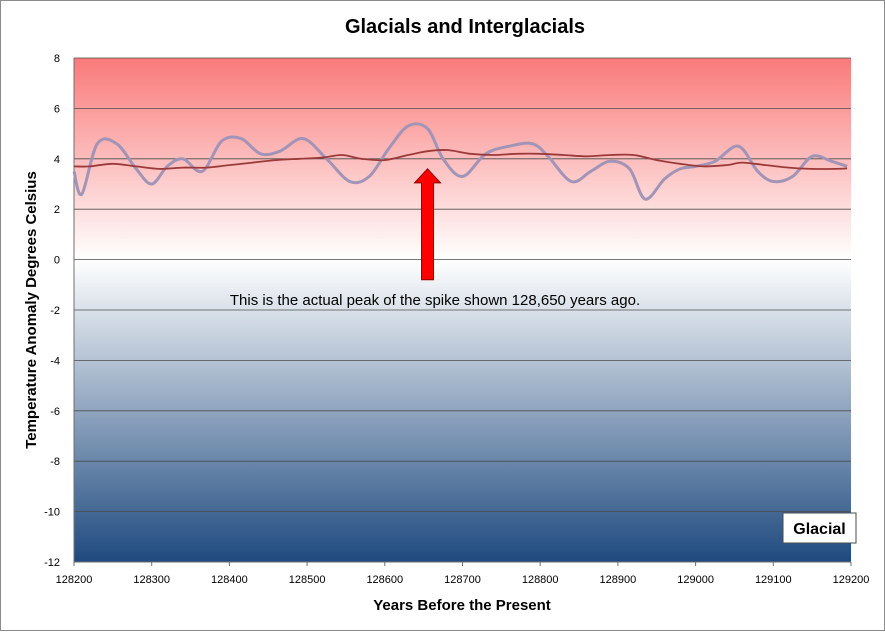 This screenshot has width=885, height=632. I want to click on series-line-raw, so click(460, 161).